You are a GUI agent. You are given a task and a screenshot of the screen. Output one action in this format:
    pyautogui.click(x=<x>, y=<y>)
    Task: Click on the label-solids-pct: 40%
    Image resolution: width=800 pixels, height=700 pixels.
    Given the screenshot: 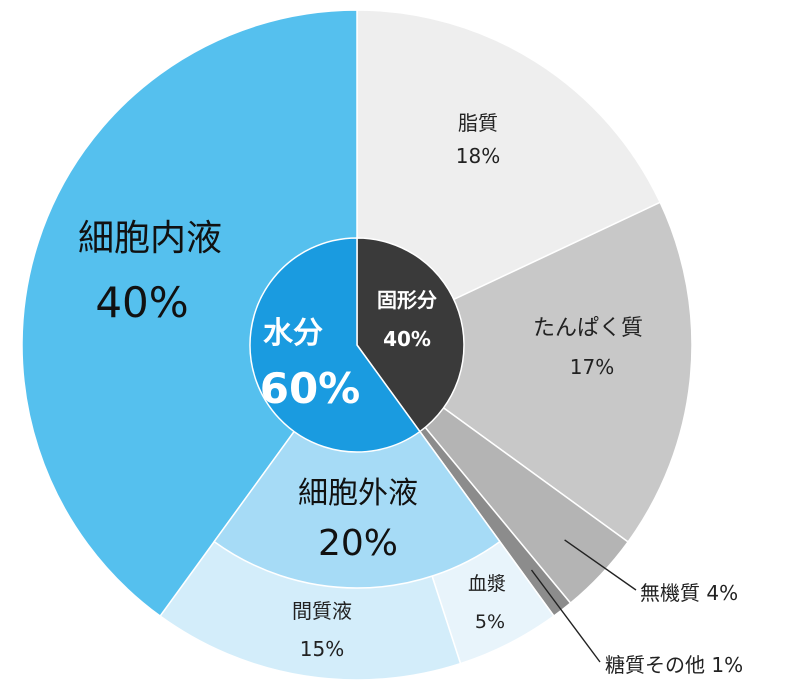 What is the action you would take?
    pyautogui.click(x=407, y=339)
    